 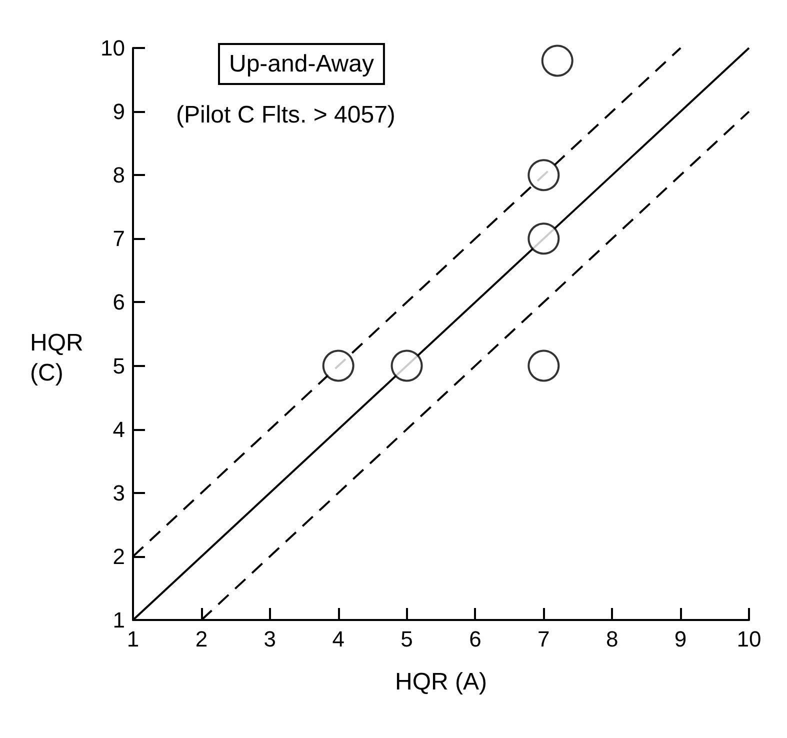 I want to click on y-tick-label: 8, so click(x=118, y=175).